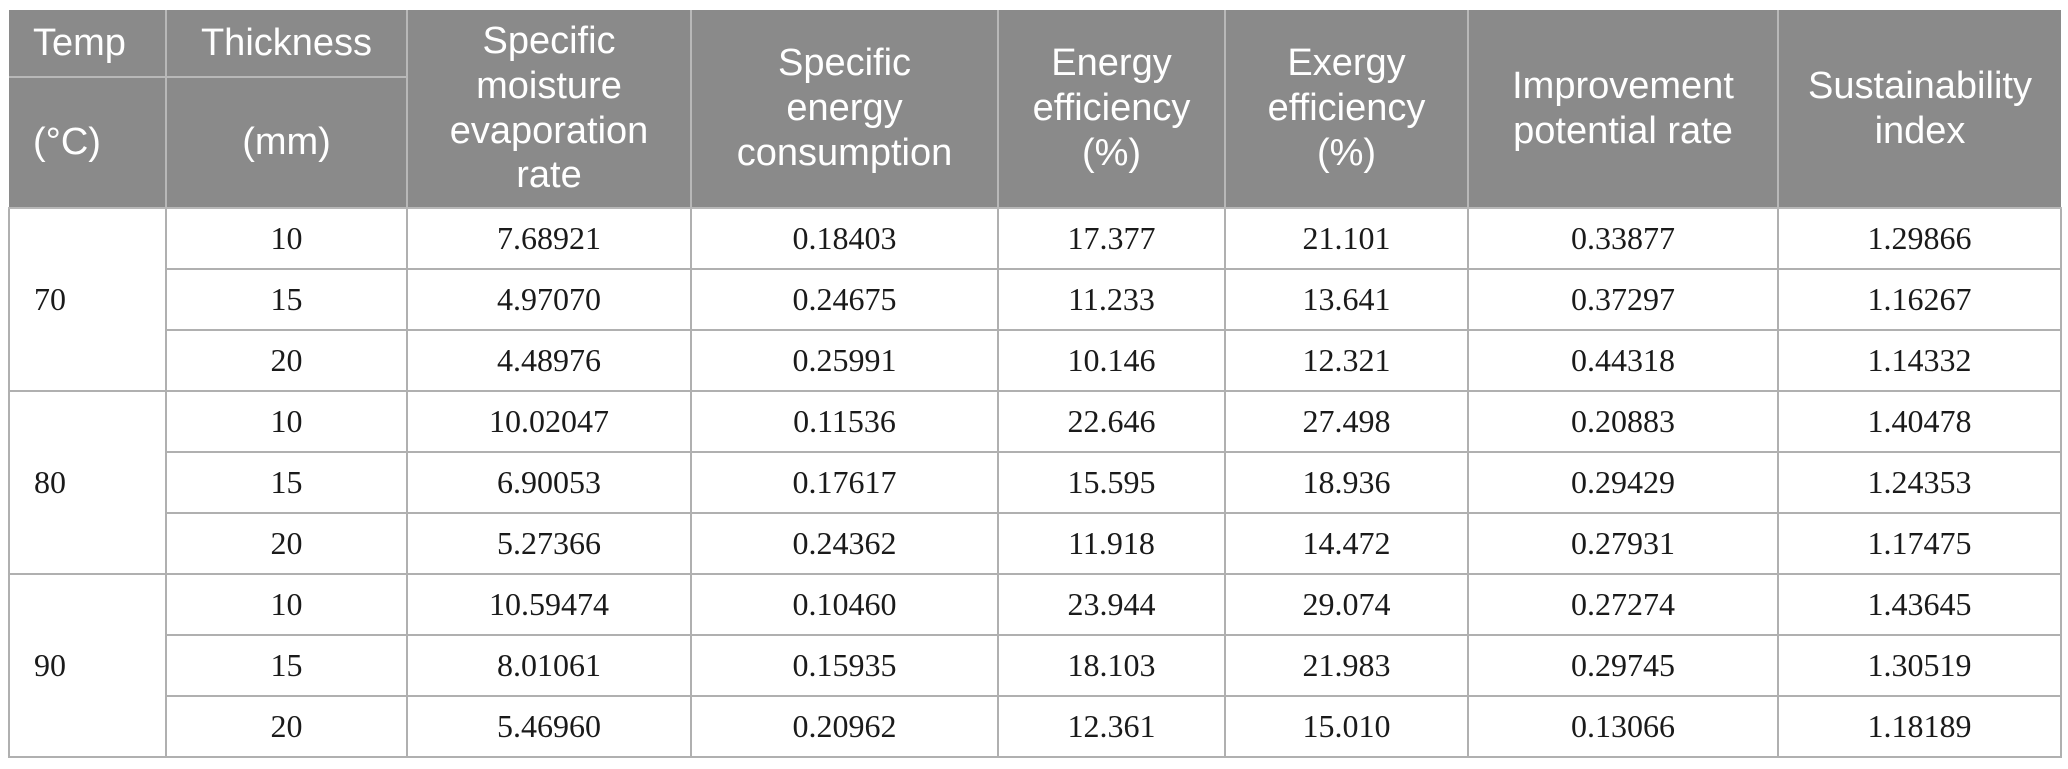 Image resolution: width=2068 pixels, height=769 pixels. I want to click on exergy-efficiency-cell: 13.641, so click(1346, 299).